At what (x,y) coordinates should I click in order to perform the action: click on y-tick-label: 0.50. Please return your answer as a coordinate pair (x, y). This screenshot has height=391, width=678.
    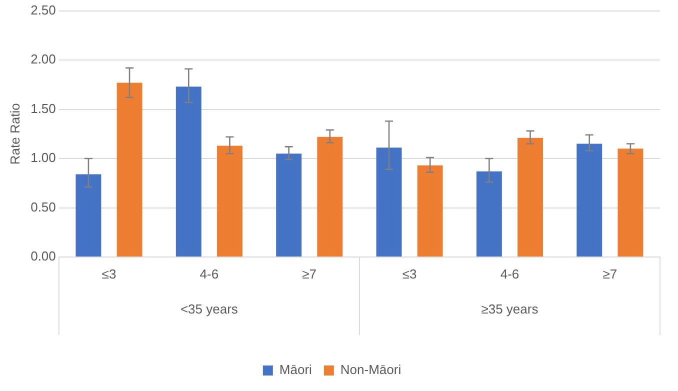
    Looking at the image, I should click on (43, 206).